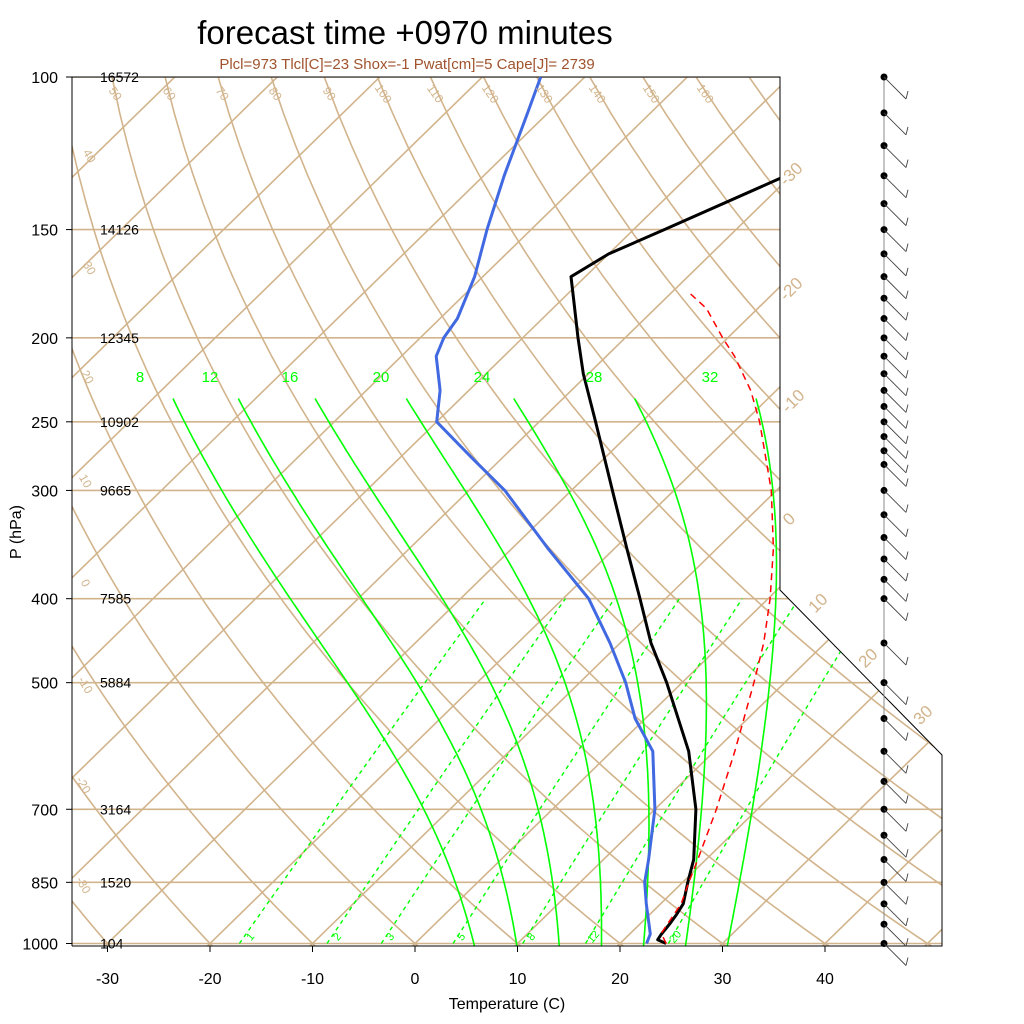 The height and width of the screenshot is (1024, 1024). I want to click on height-label: 104, so click(112, 944).